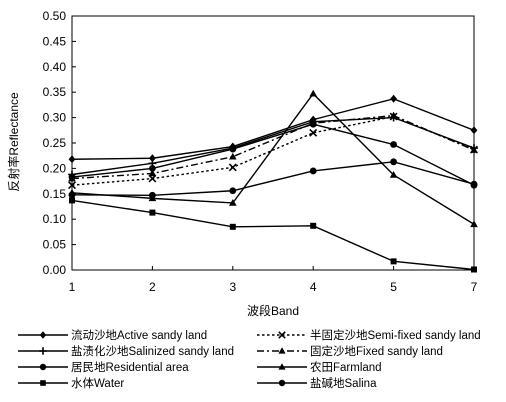 This screenshot has height=402, width=506. What do you see at coordinates (313, 287) in the screenshot?
I see `x-tick-label: 4` at bounding box center [313, 287].